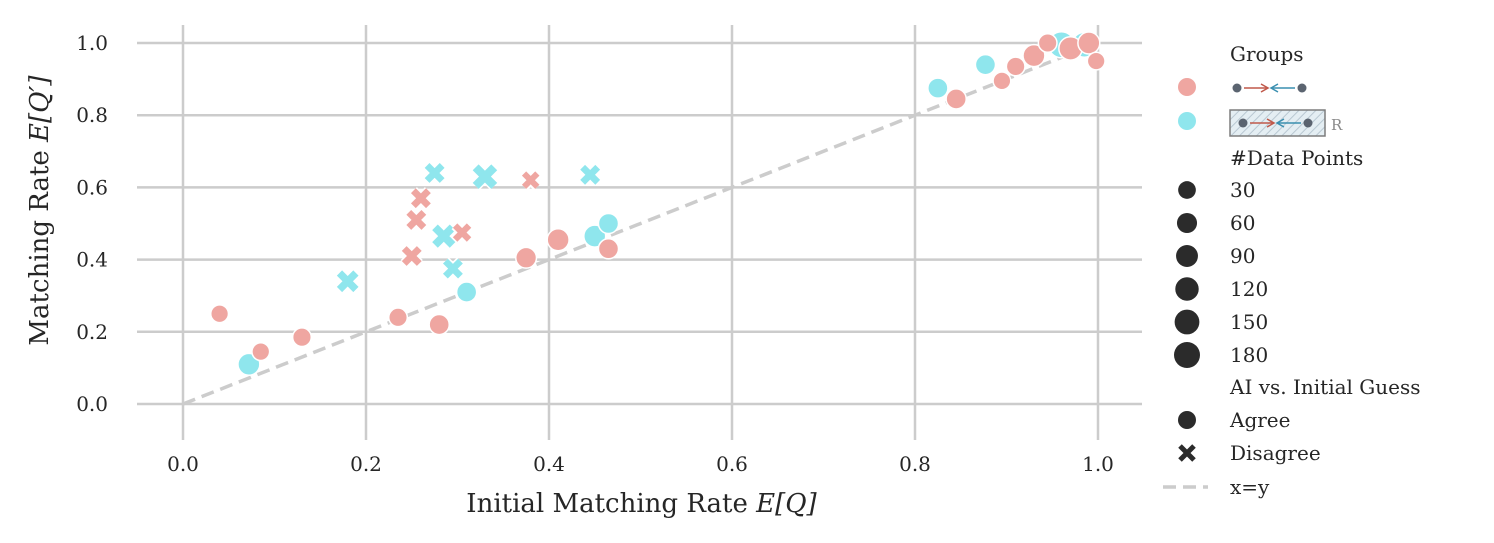  What do you see at coordinates (1249, 322) in the screenshot?
I see `legend-size-label: 150` at bounding box center [1249, 322].